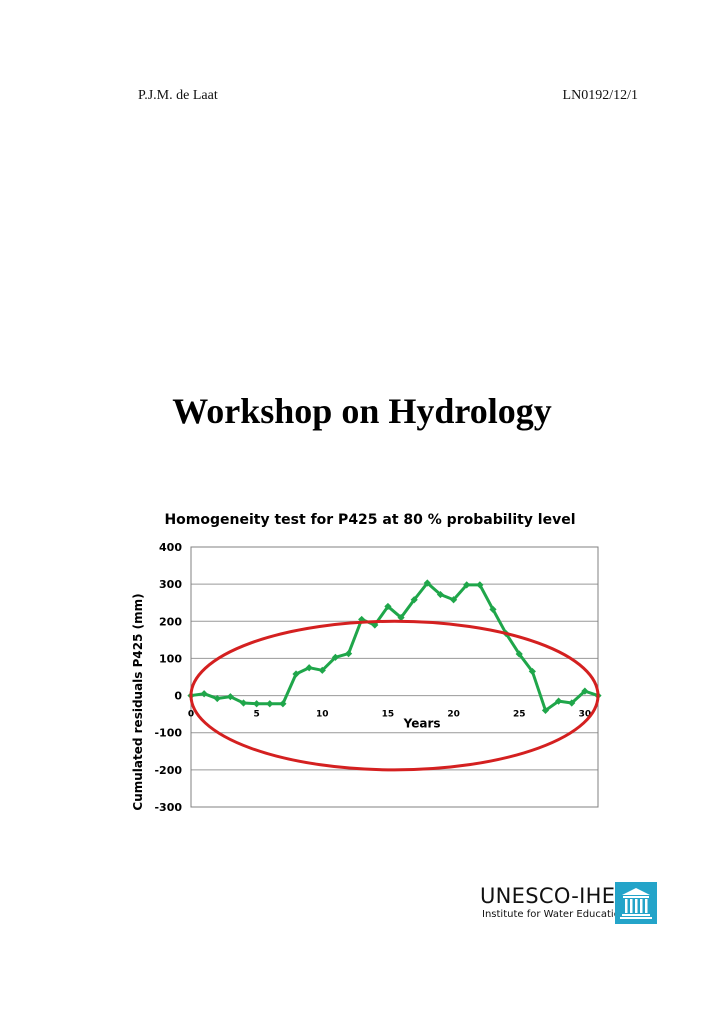  Describe the element at coordinates (168, 770) in the screenshot. I see `y-tick-label: -200` at that location.